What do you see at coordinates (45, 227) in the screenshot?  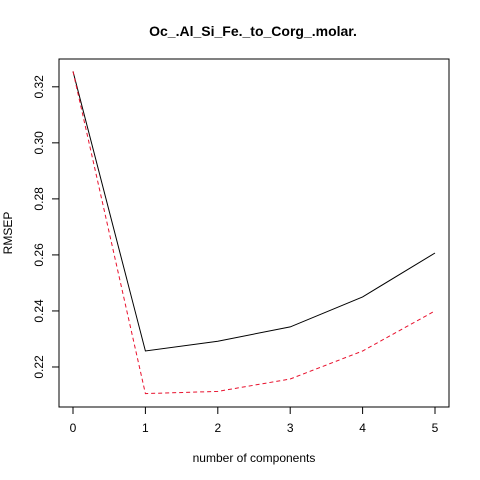 I see `y-axis: 0.22 0.24 0.26 0.28 0.30 0.32` at bounding box center [45, 227].